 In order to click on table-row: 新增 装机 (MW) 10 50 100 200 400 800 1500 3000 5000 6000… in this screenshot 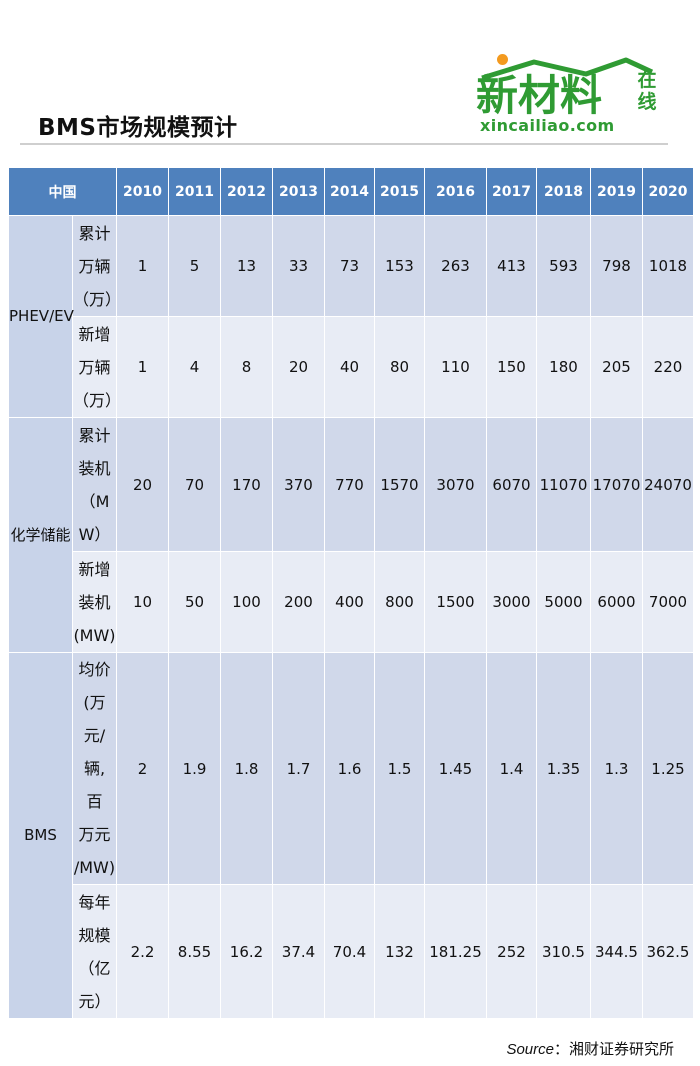, I will do `click(351, 602)`.